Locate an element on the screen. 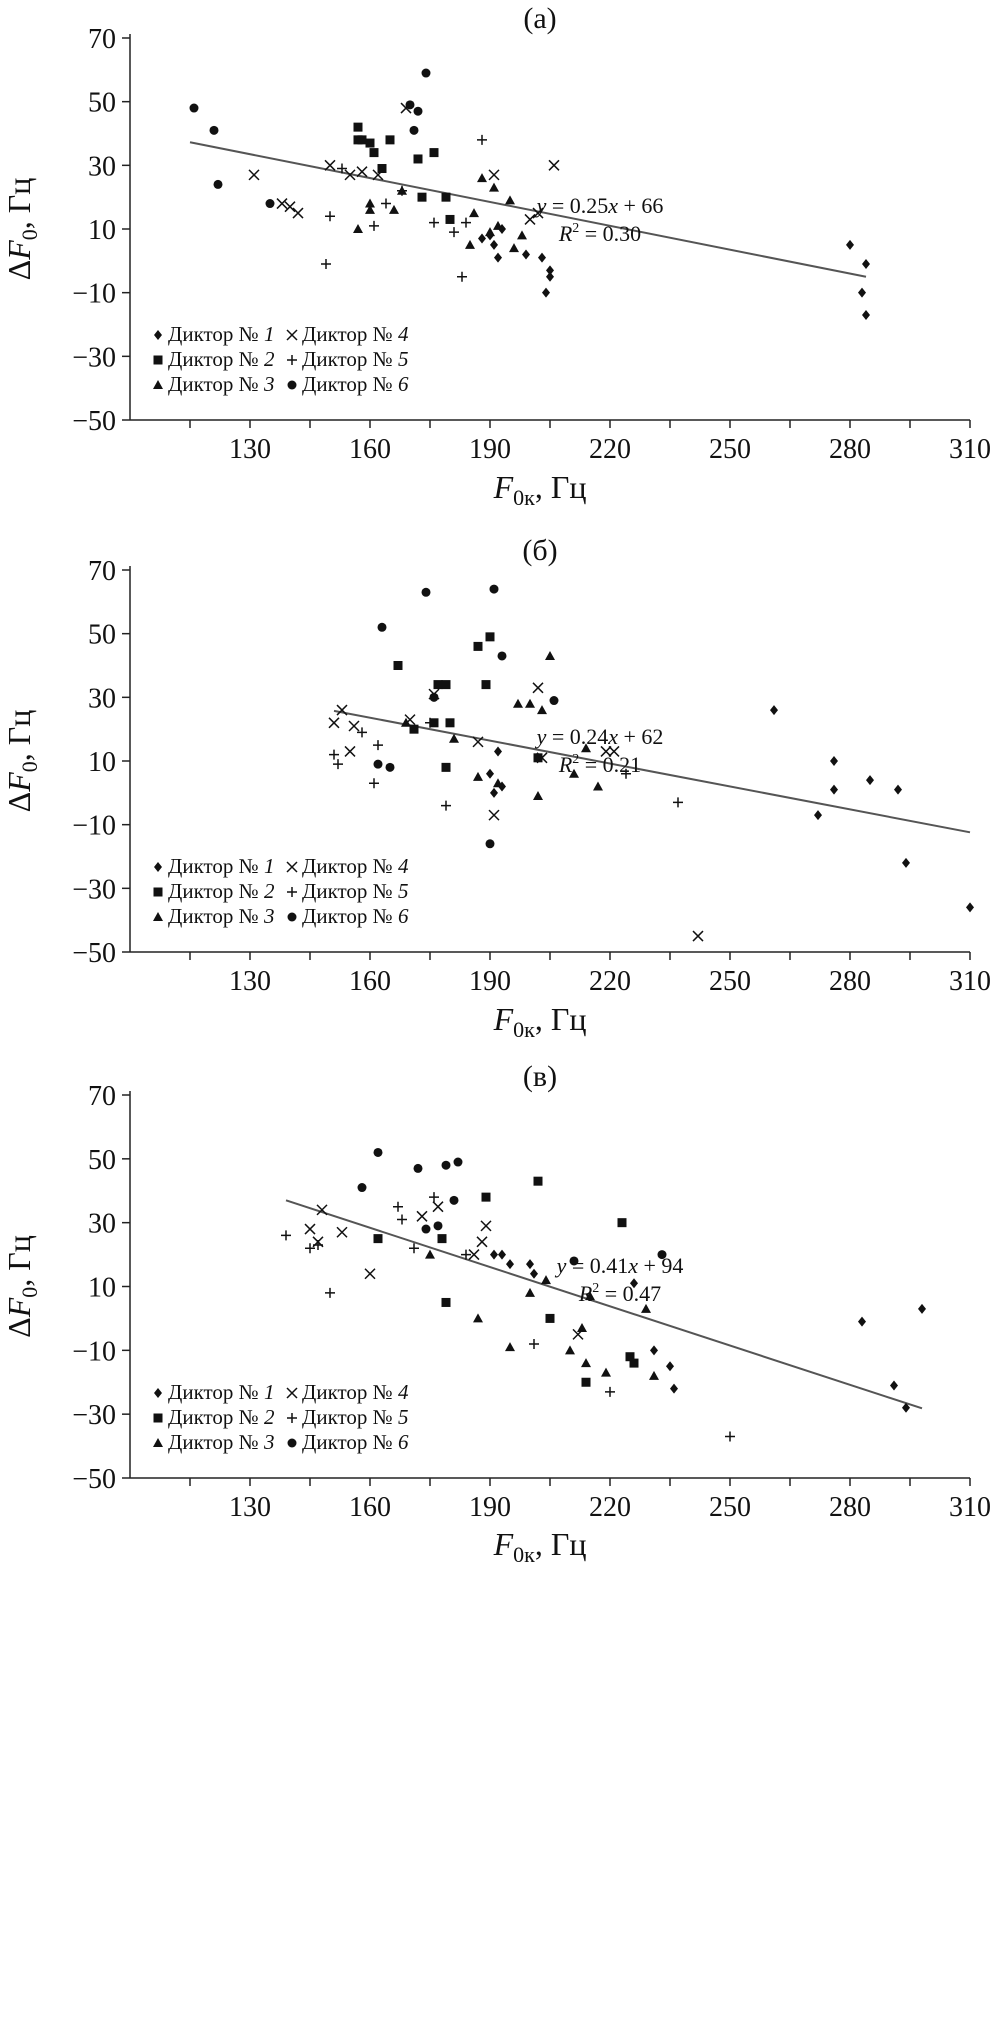  equation-slope: = 0.25 is located at coordinates (577, 205).